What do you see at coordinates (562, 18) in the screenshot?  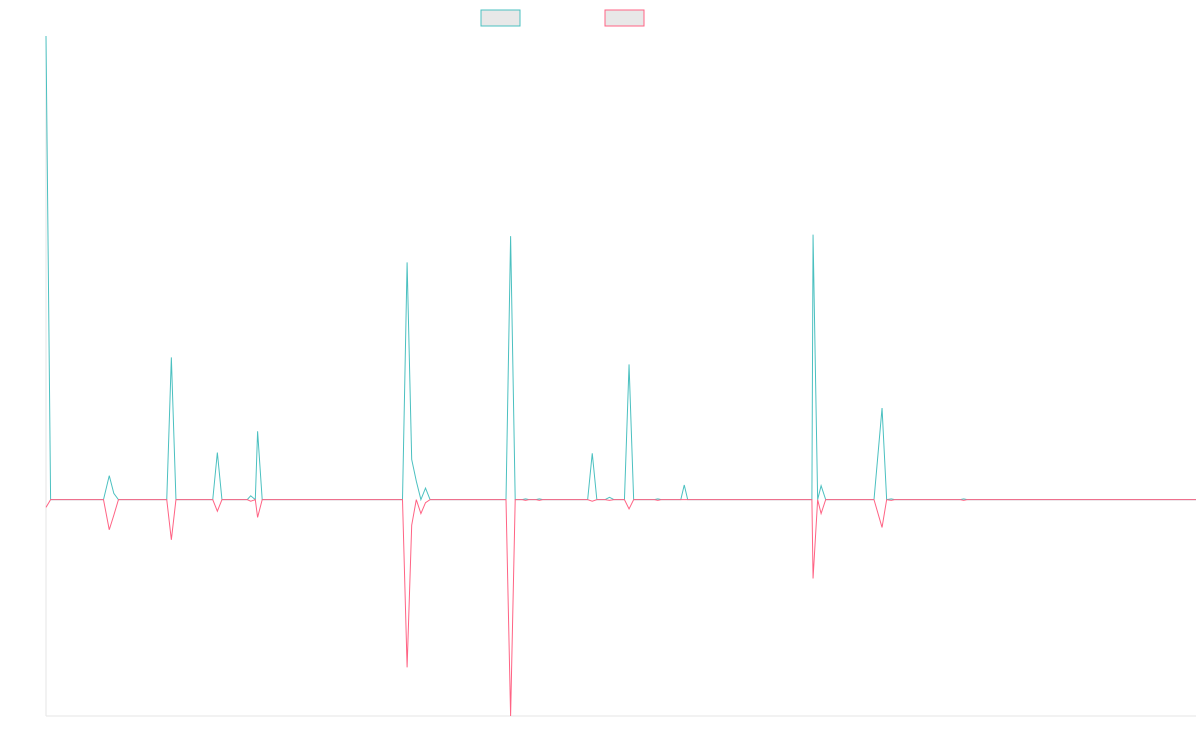 I see `legend` at bounding box center [562, 18].